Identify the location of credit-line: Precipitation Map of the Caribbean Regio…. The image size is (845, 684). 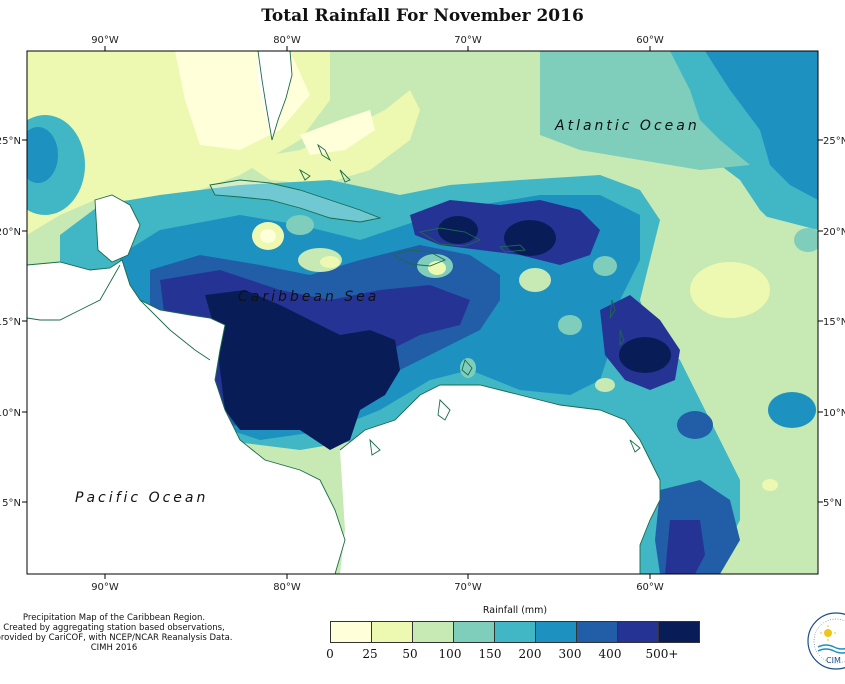
(114, 618).